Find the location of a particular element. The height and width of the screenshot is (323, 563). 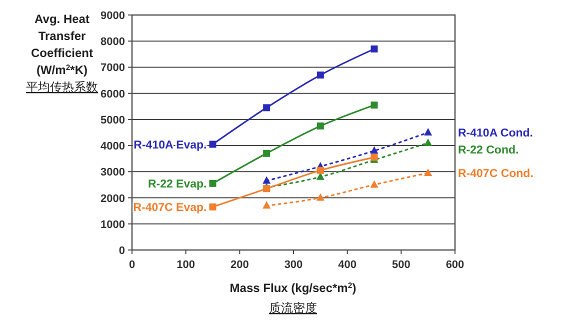

text: R-407C Cond. is located at coordinates (496, 174).